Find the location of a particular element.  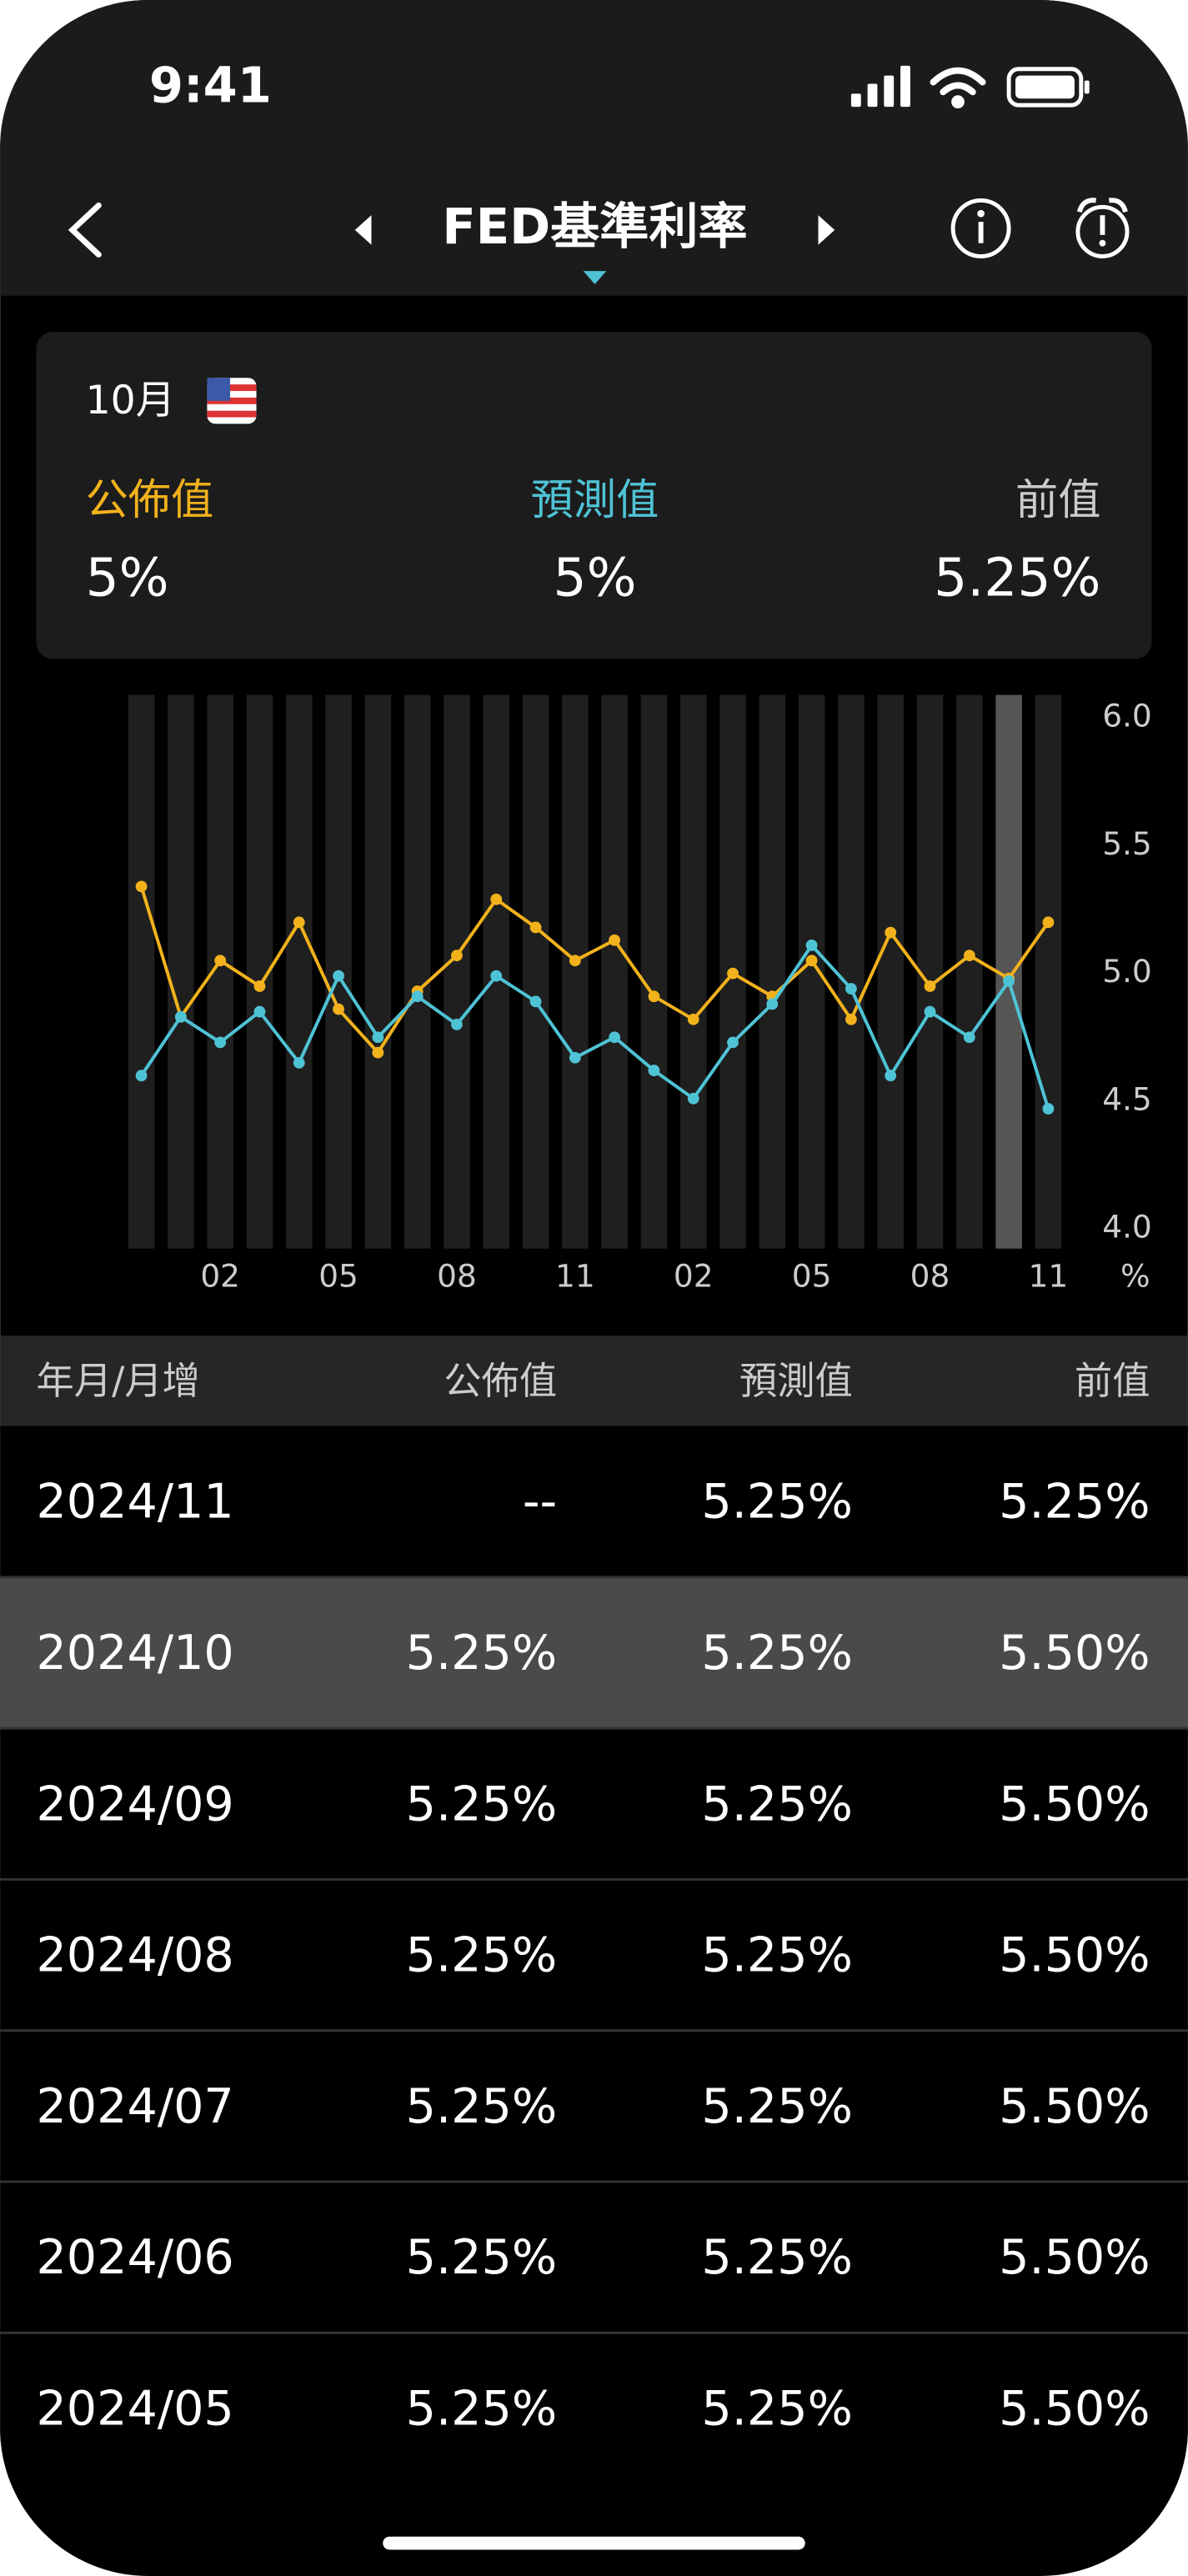

y-tick-label: 4.0 is located at coordinates (1127, 1227).